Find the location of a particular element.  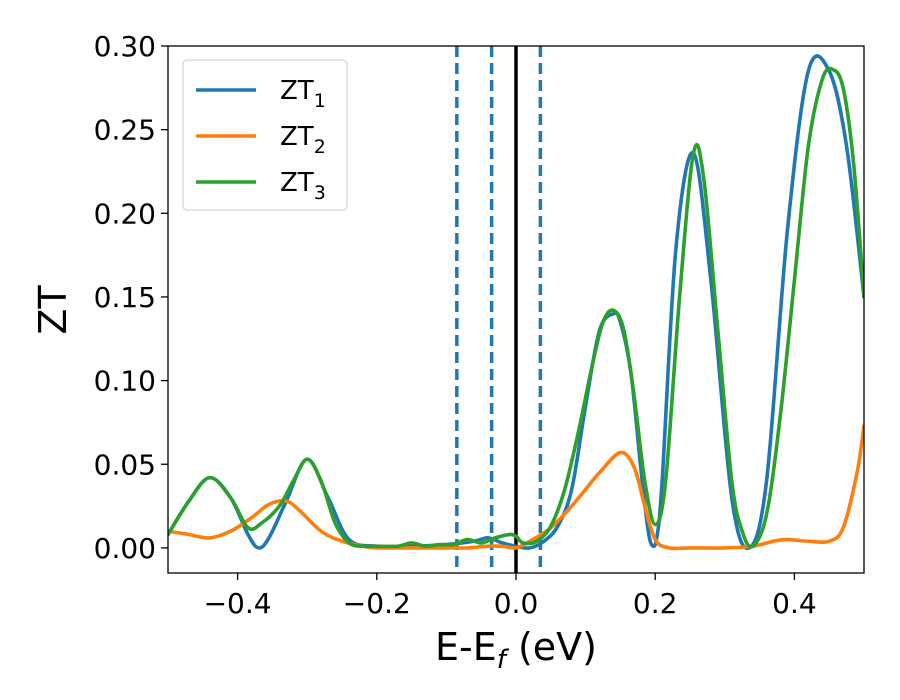

legend-label-zt2: ZT2 is located at coordinates (303, 140).